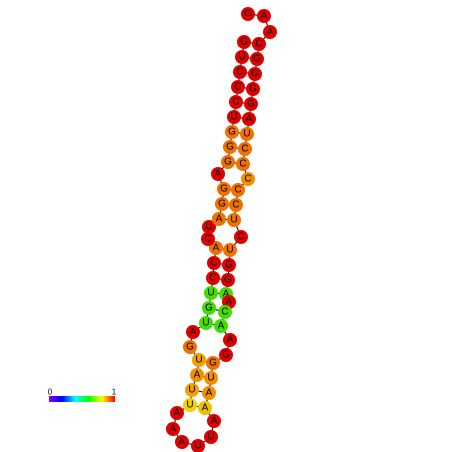 The width and height of the screenshot is (452, 452). Describe the element at coordinates (50, 392) in the screenshot. I see `scale-min: 0` at that location.